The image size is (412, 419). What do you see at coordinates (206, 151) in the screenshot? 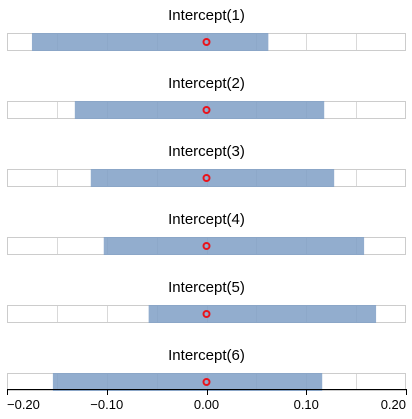
I see `panel-title: Intercept(3)` at bounding box center [206, 151].